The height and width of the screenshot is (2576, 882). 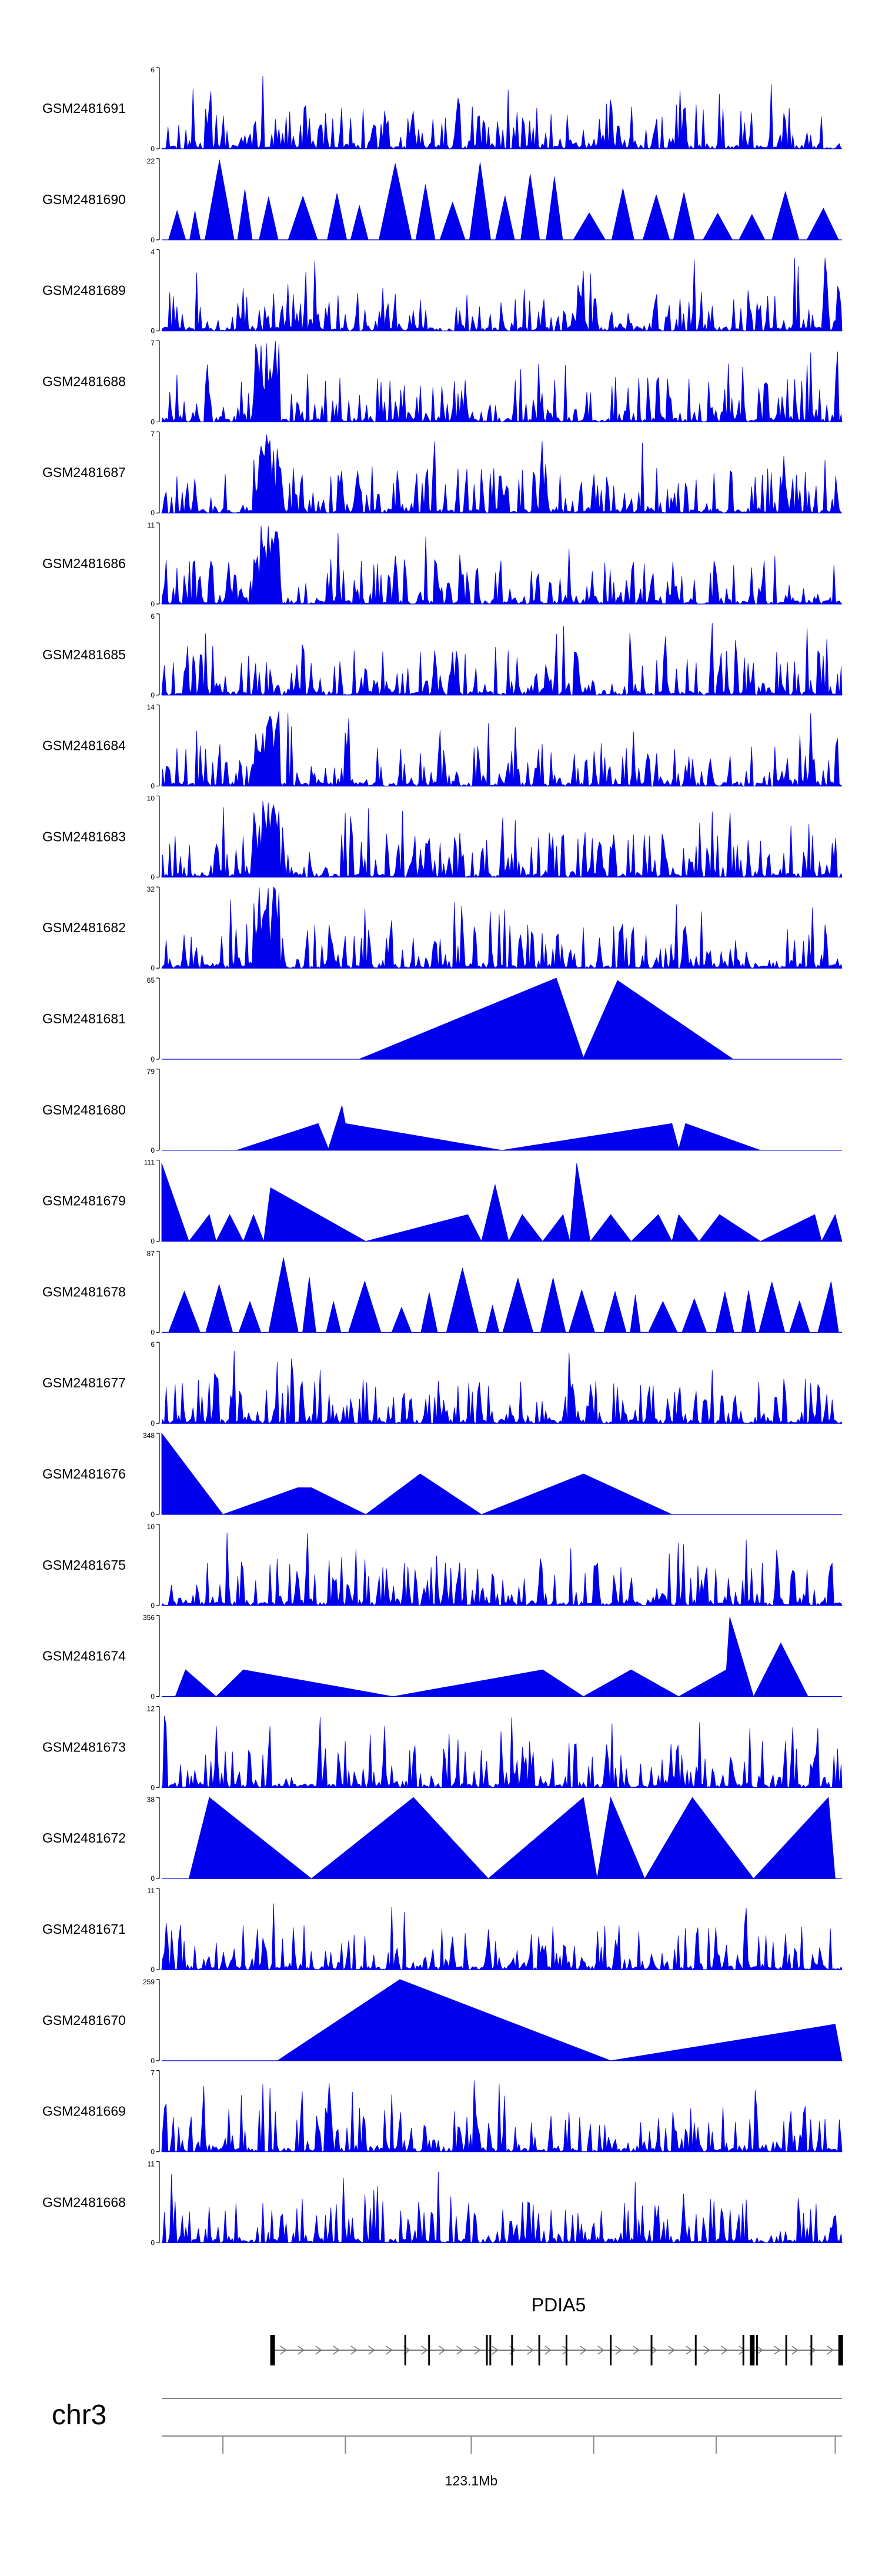 I want to click on track: GSM2481689 4 0, so click(x=442, y=291).